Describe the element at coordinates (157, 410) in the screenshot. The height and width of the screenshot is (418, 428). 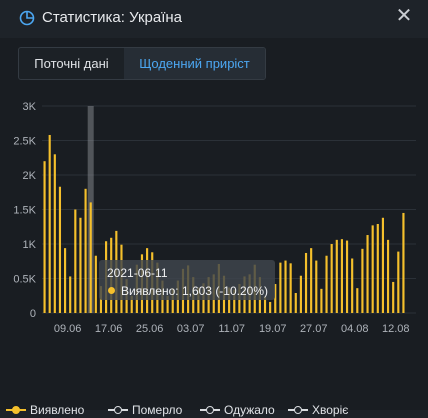
I see `legend-deaths-label: Померло` at that location.